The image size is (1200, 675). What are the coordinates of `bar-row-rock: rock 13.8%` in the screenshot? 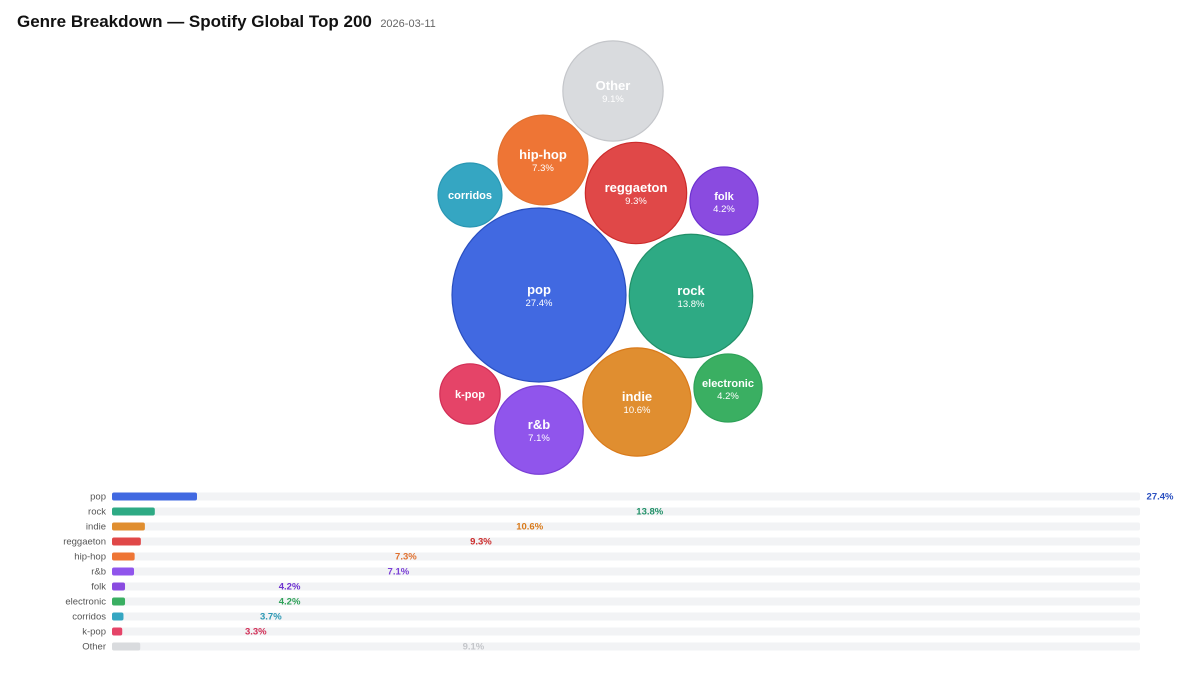 It's located at (614, 512).